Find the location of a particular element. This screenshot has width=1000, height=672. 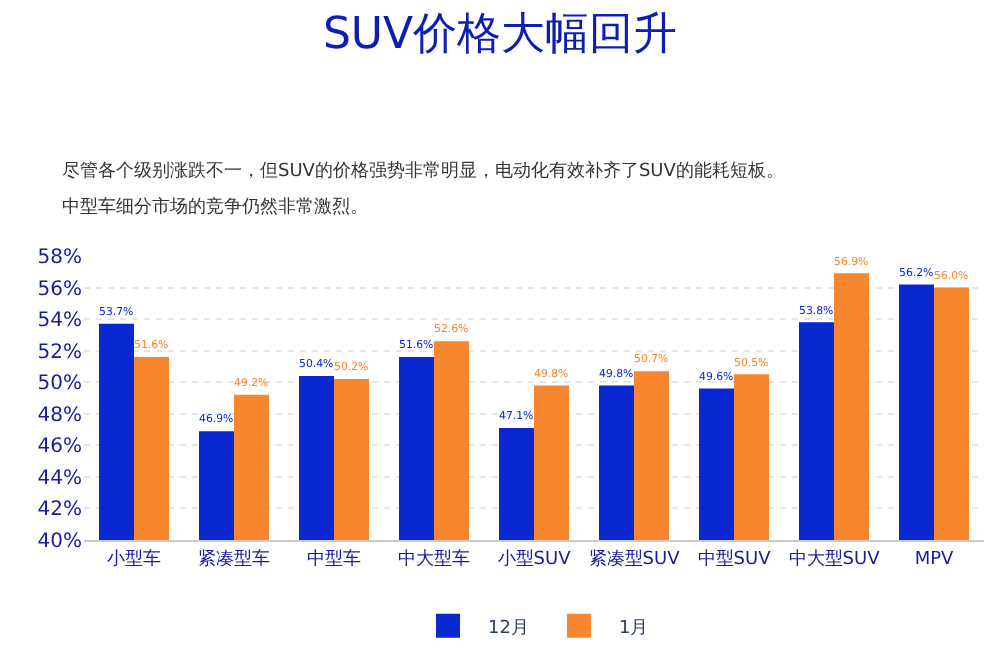

y-tick-label: 44% is located at coordinates (59, 478).